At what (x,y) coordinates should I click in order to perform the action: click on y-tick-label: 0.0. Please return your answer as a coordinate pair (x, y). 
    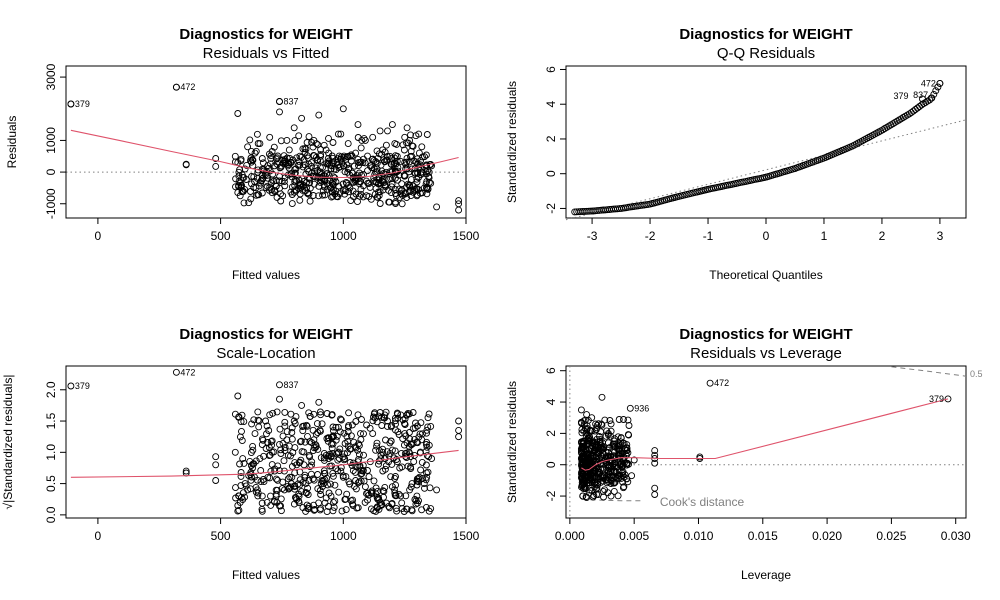
    Looking at the image, I should click on (51, 514).